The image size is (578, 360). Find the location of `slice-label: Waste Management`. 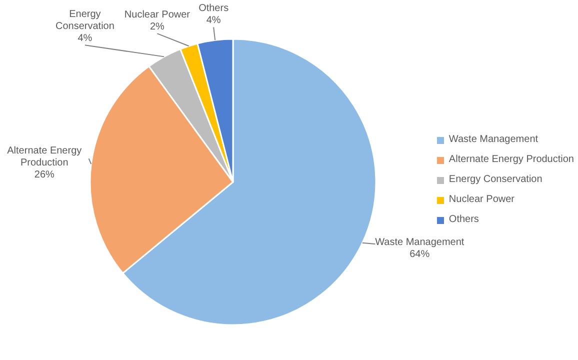

slice-label: Waste Management is located at coordinates (419, 242).